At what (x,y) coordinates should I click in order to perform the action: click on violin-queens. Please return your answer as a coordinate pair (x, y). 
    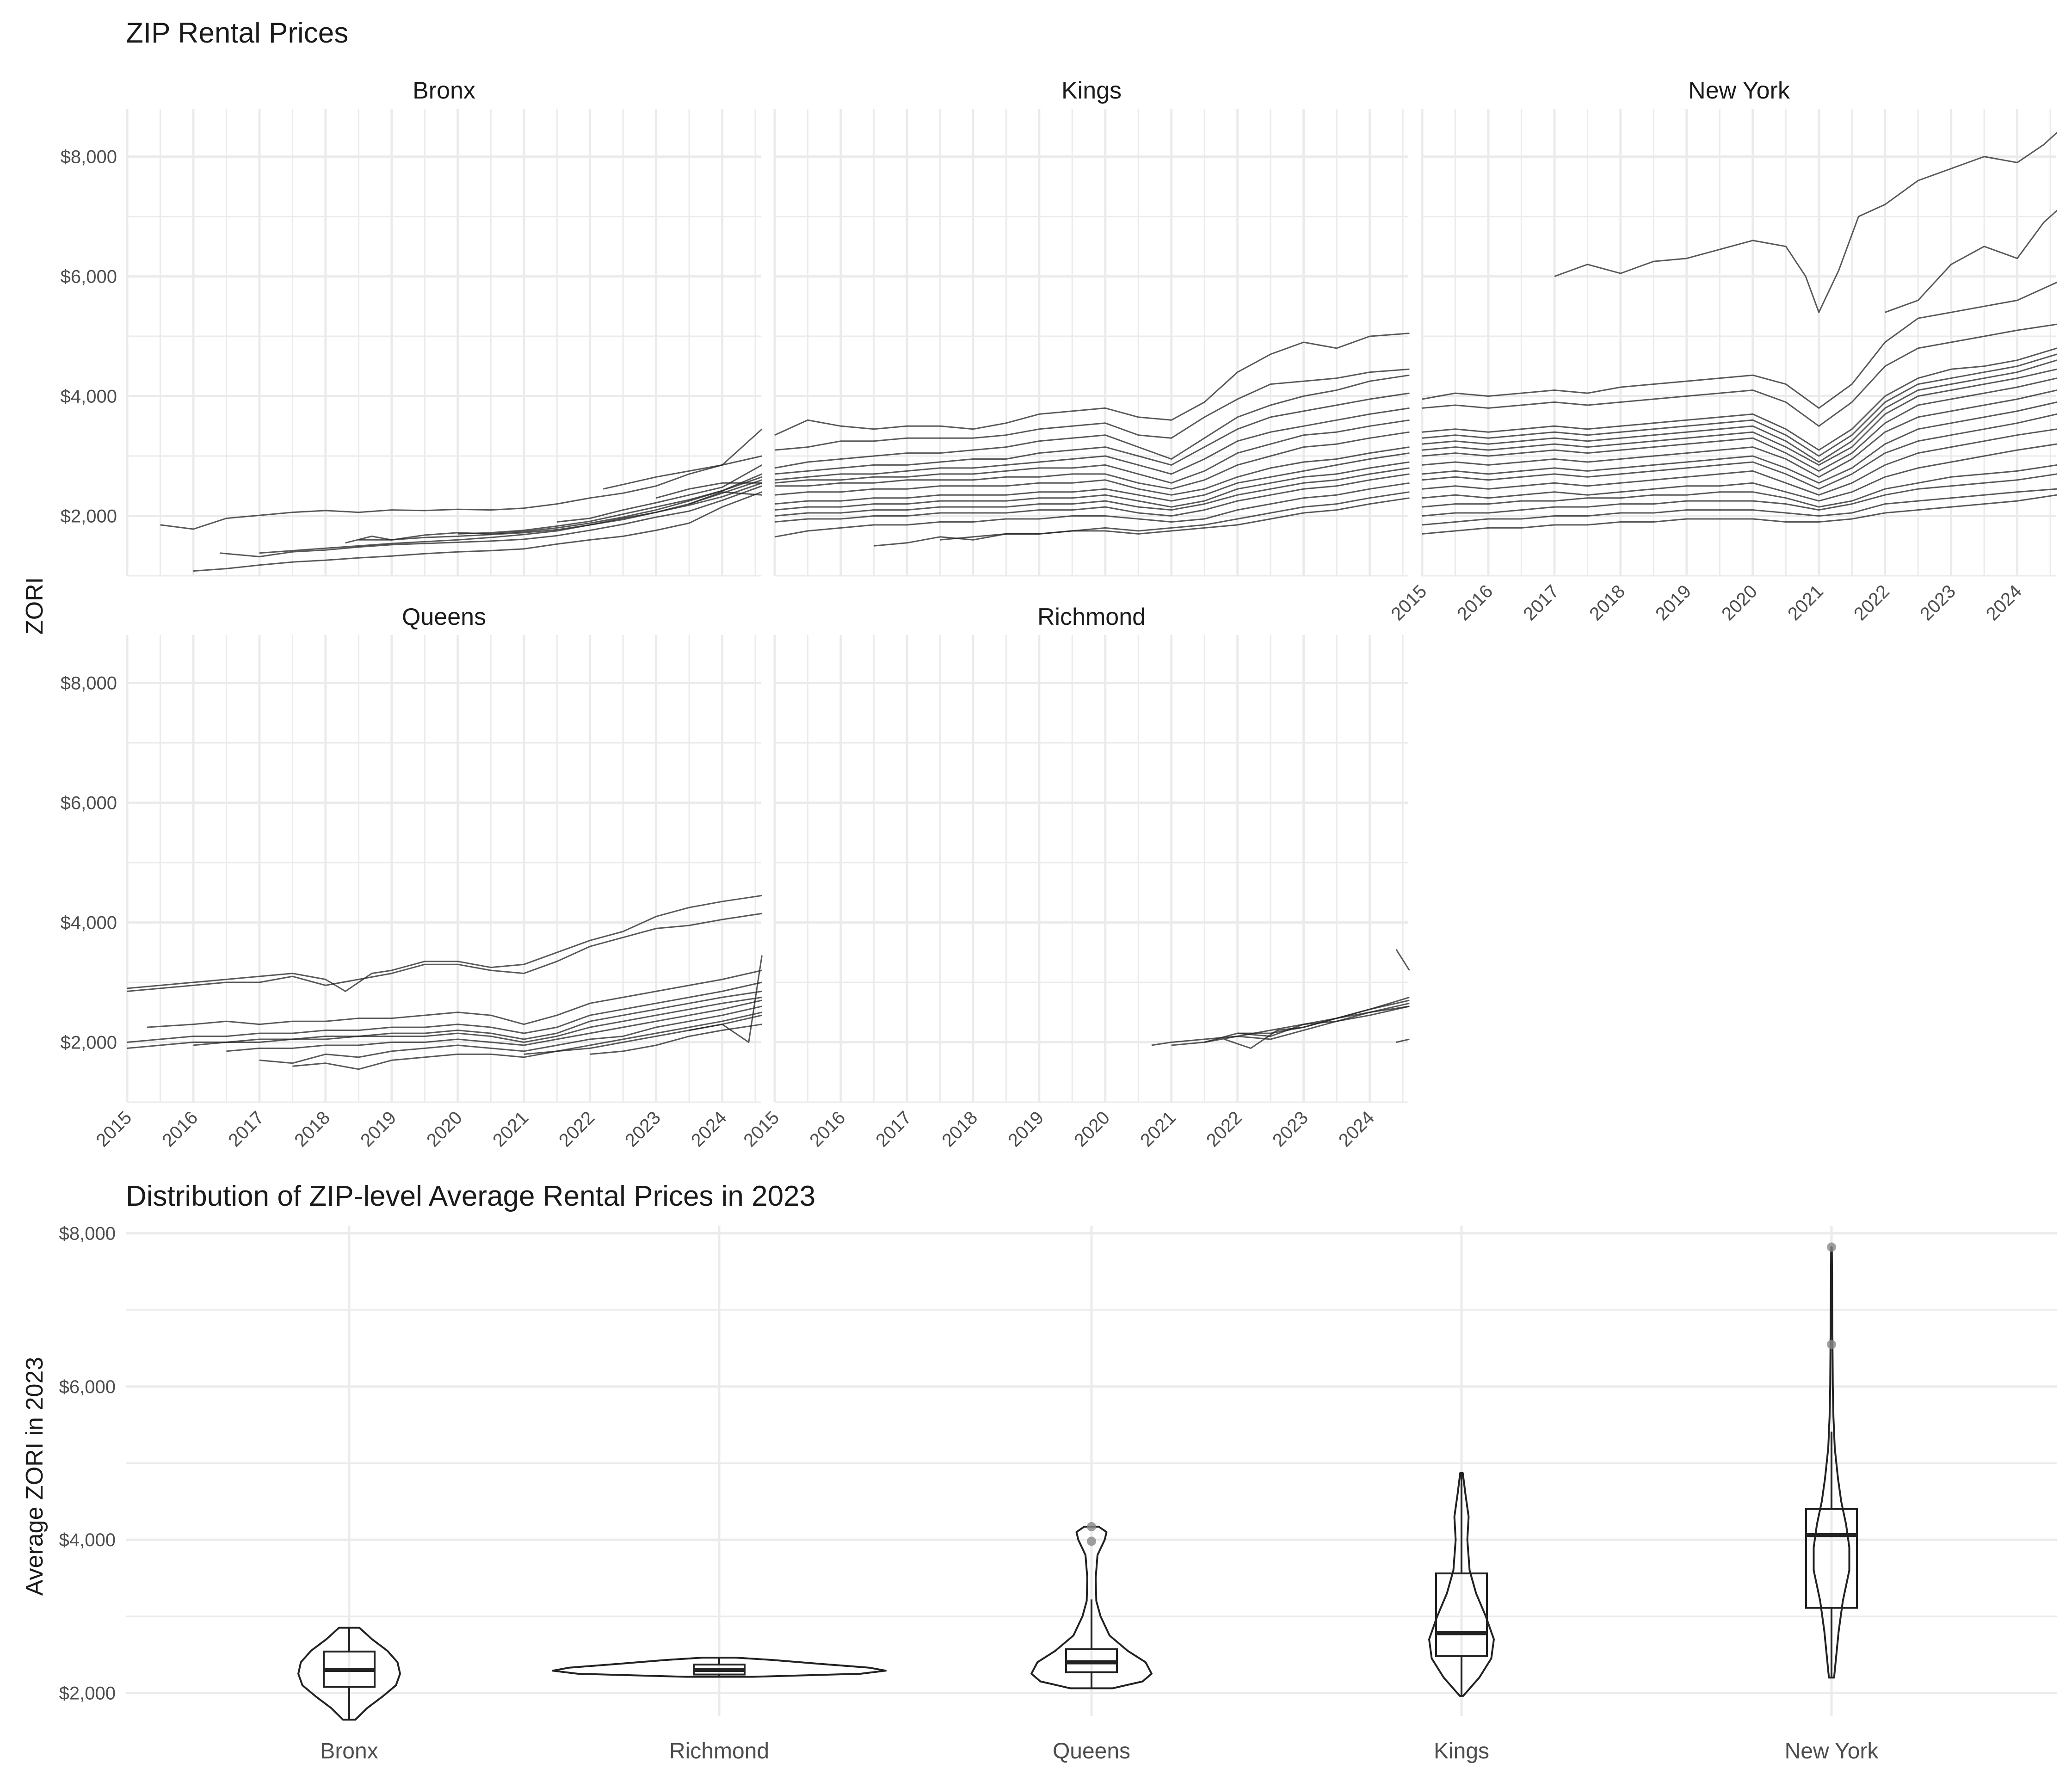
    Looking at the image, I should click on (1091, 1608).